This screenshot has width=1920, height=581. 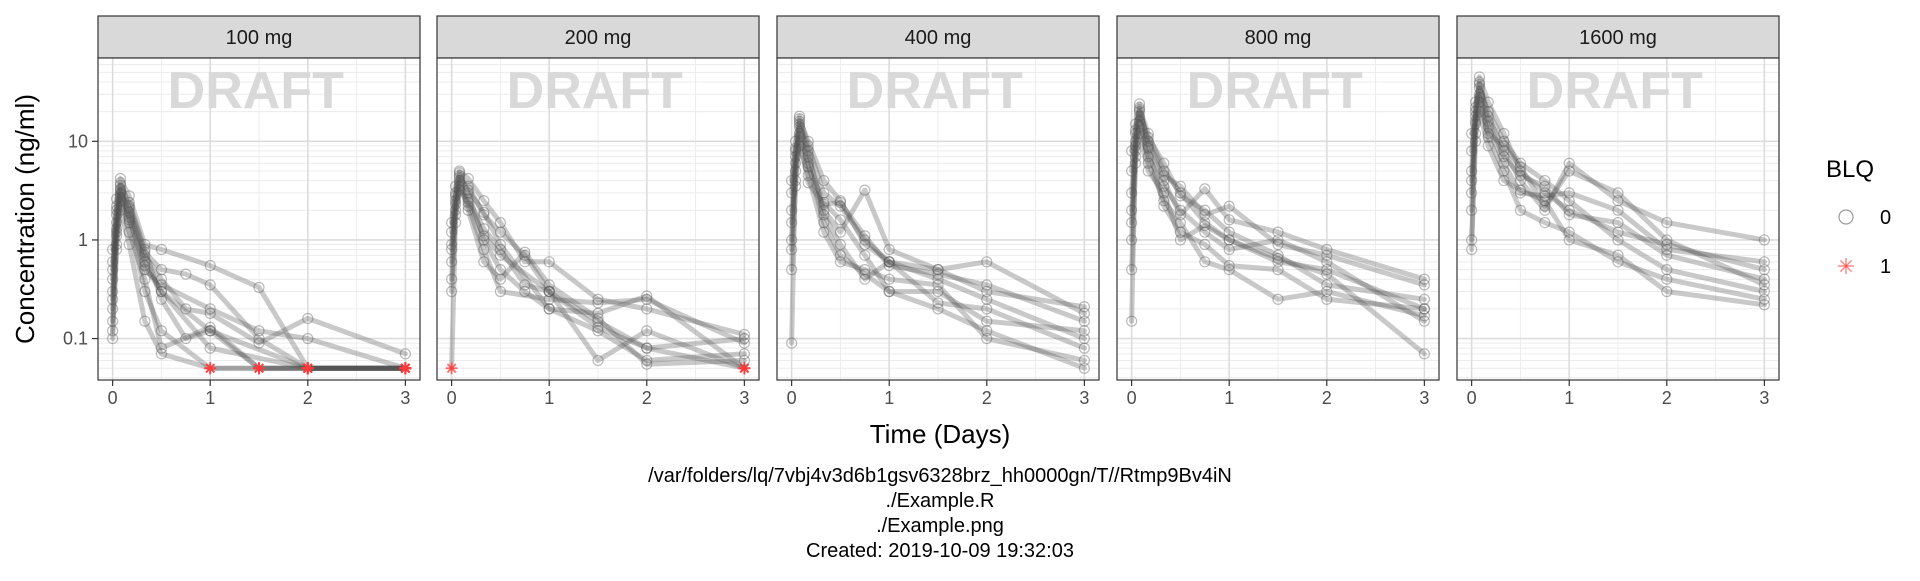 What do you see at coordinates (259, 368) in the screenshot?
I see `blq-point` at bounding box center [259, 368].